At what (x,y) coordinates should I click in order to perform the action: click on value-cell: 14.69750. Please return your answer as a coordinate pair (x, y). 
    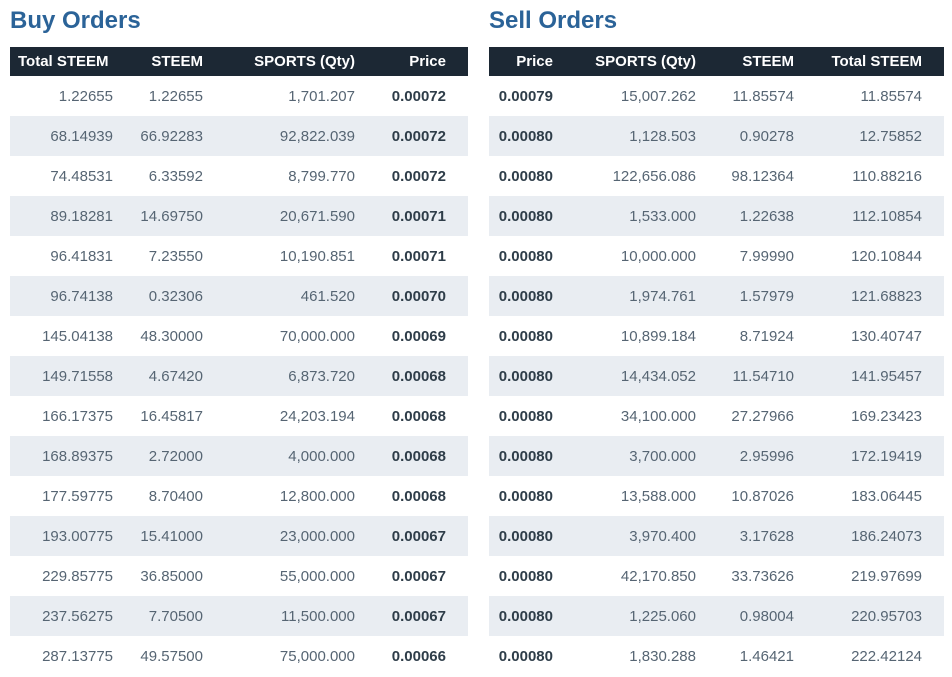
    Looking at the image, I should click on (171, 216).